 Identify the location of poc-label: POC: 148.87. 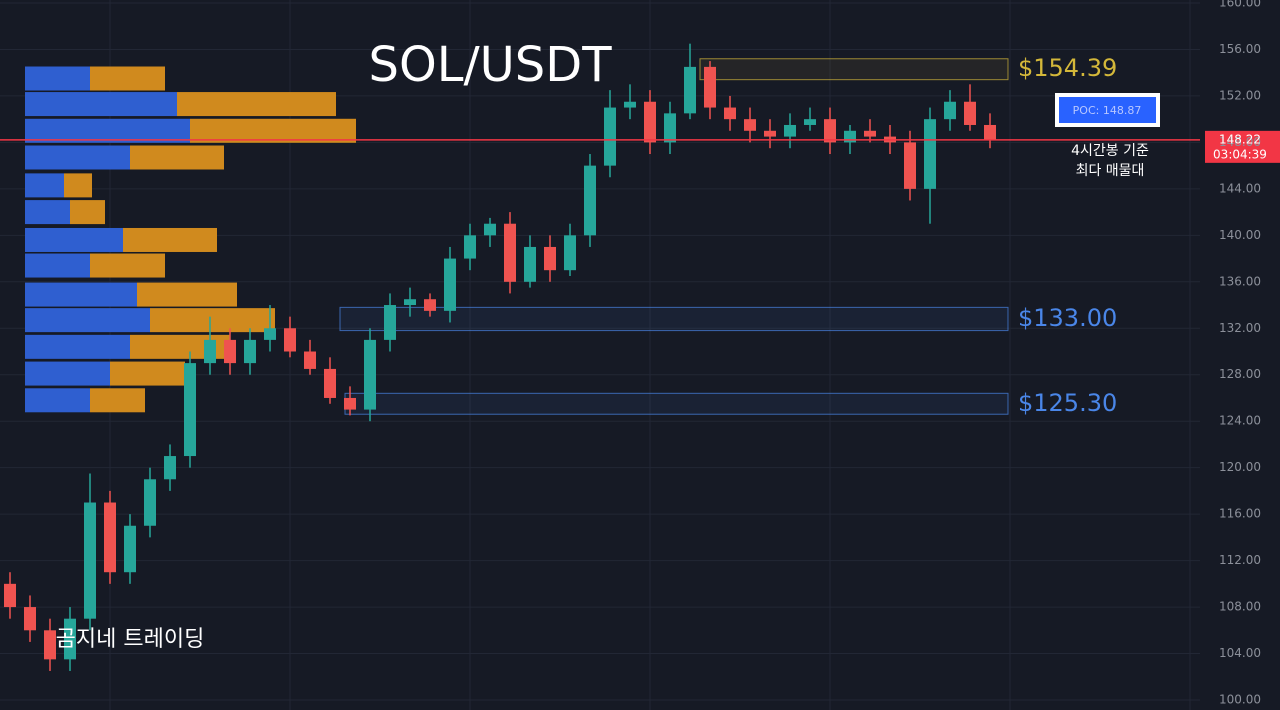
(1107, 110).